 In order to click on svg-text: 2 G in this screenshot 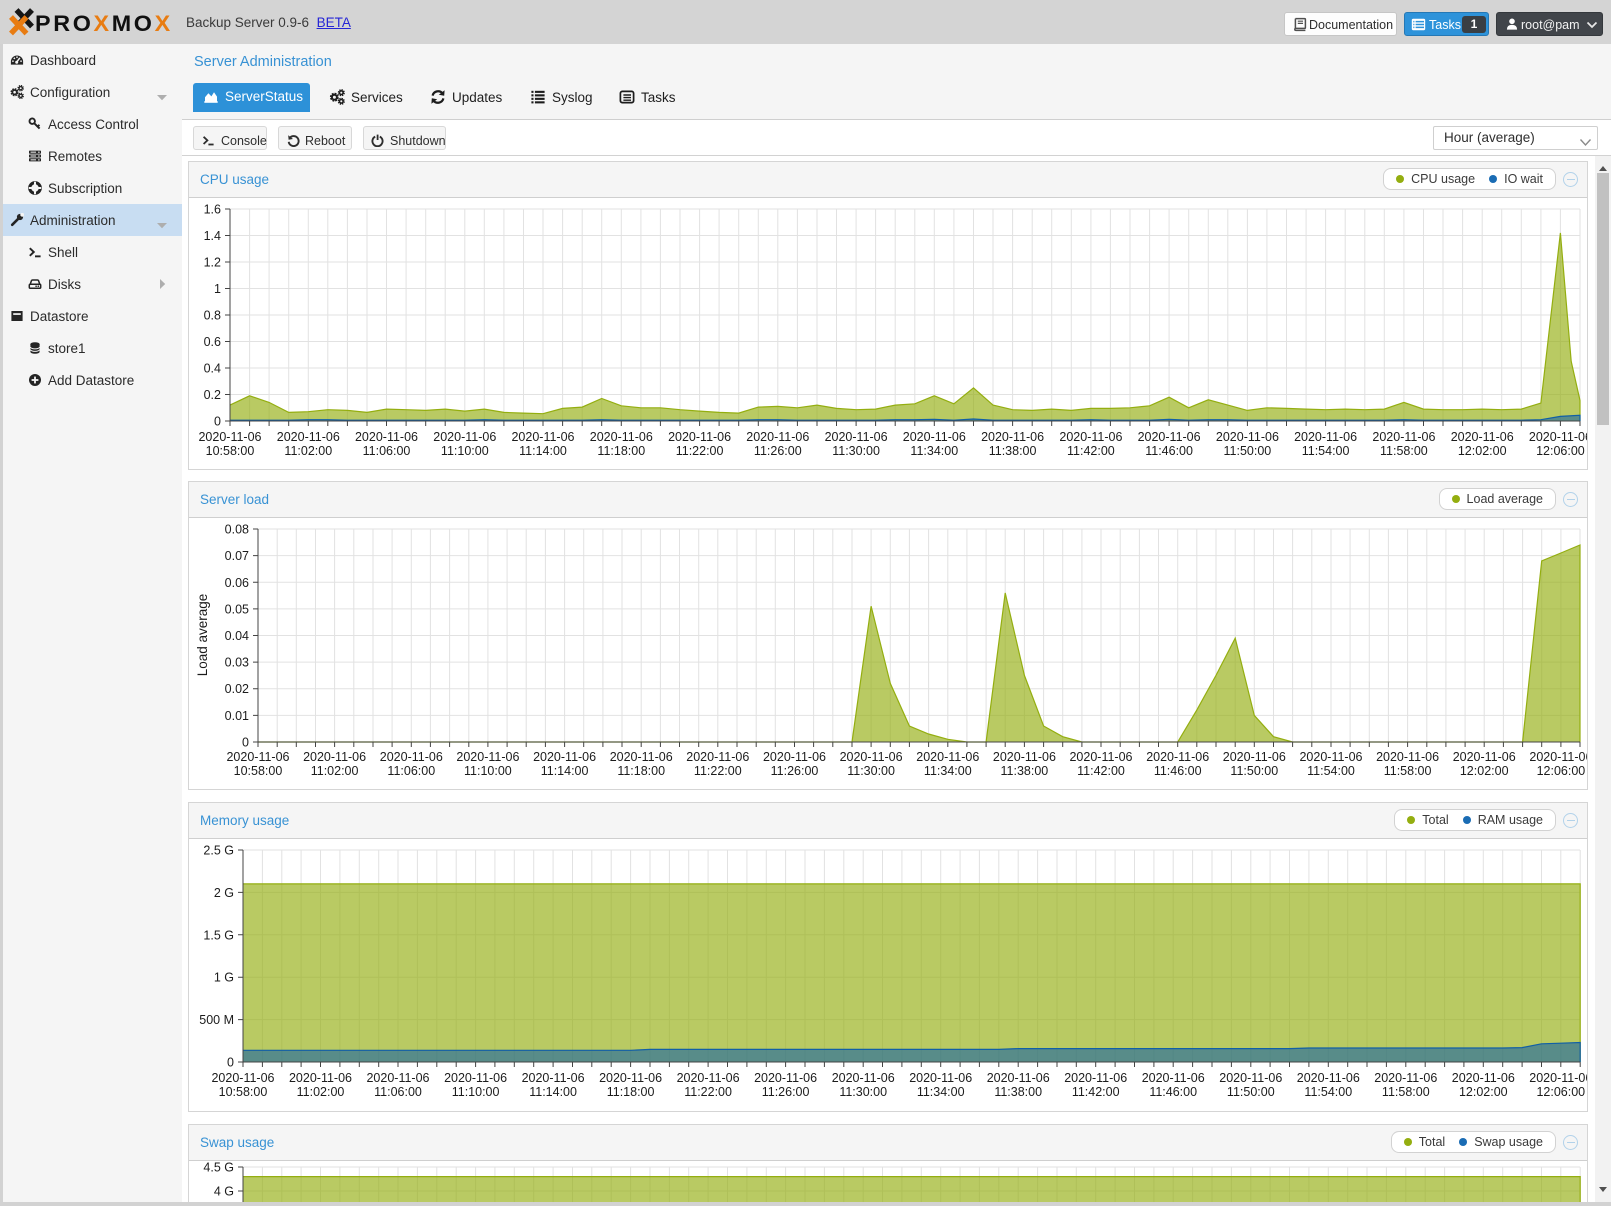, I will do `click(224, 893)`.